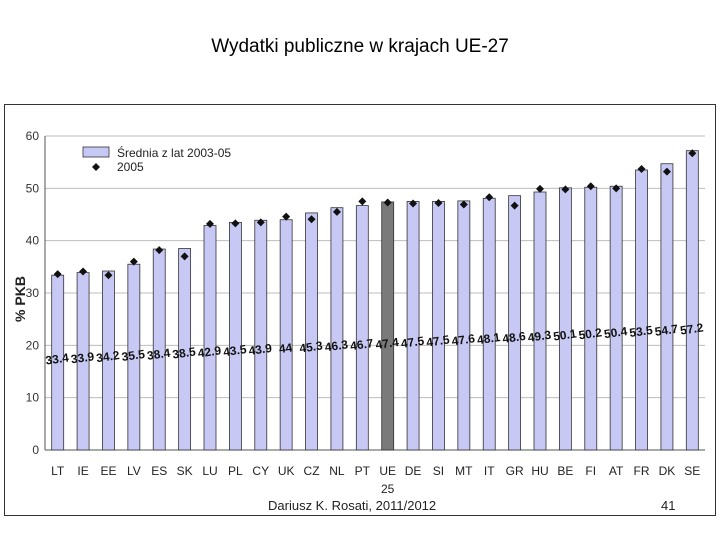 The image size is (720, 540). Describe the element at coordinates (539, 471) in the screenshot. I see `category-label: HU` at that location.